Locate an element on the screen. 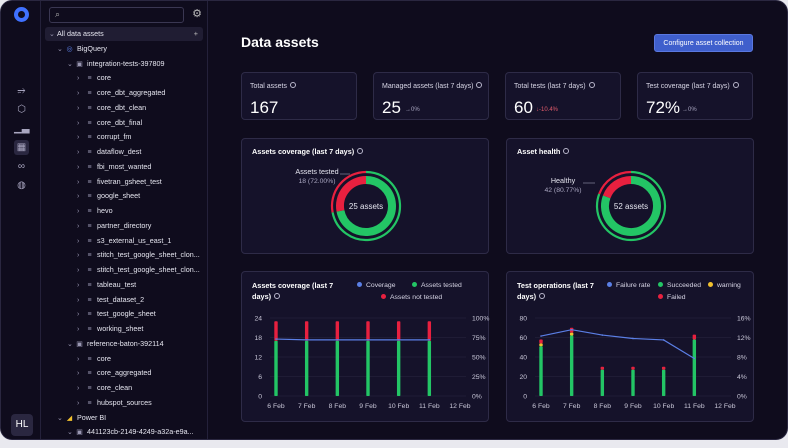 The height and width of the screenshot is (448, 788). link-icon: ∞ is located at coordinates (21, 166).